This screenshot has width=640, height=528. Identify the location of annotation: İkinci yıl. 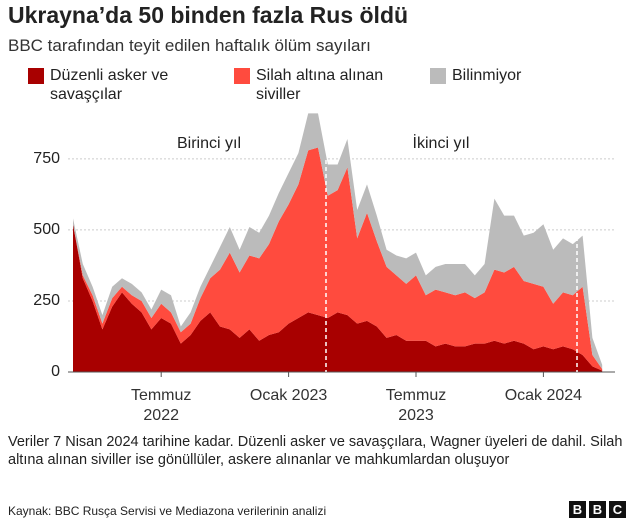
(441, 142).